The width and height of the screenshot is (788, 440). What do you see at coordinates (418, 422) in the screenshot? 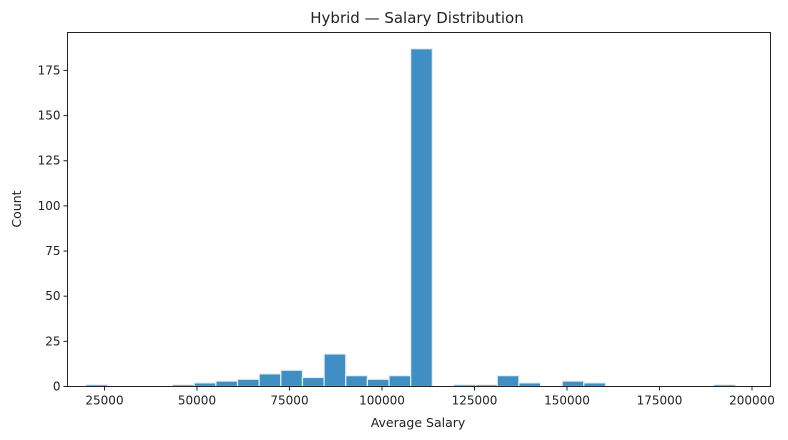
I see `x-axis-label: Average Salary` at bounding box center [418, 422].